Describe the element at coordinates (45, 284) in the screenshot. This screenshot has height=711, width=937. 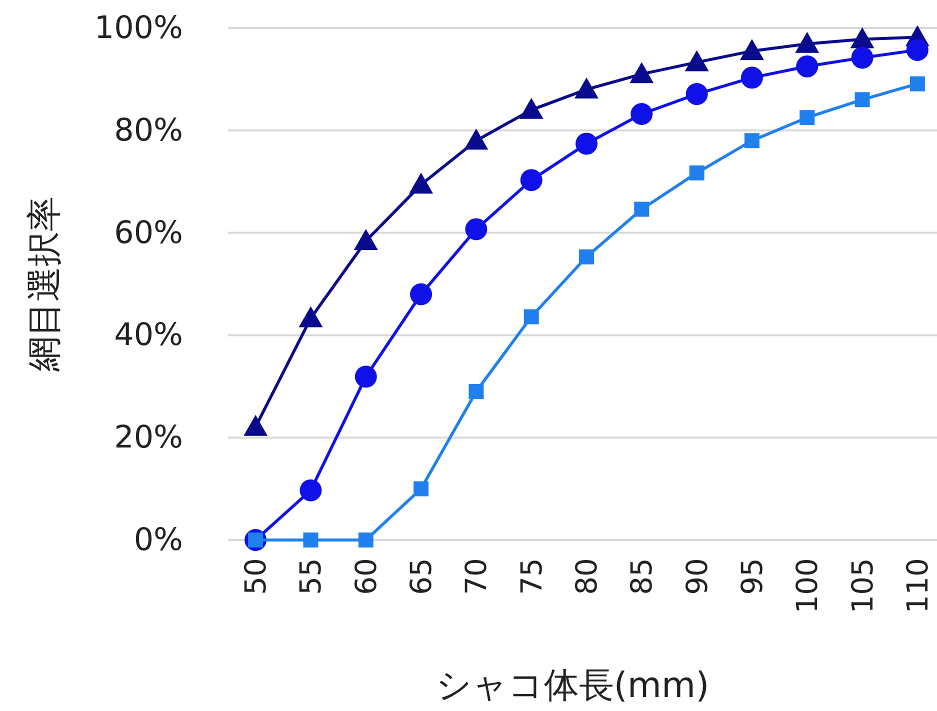
I see `y-axis-title: 網目選択率` at that location.